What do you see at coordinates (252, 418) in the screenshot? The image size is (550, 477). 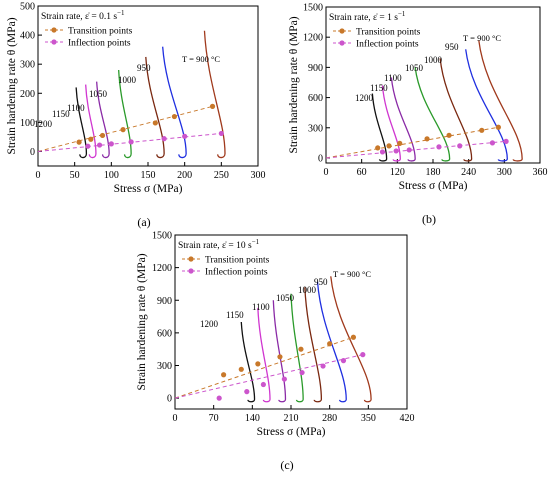 I see `x-tick-label: 140` at bounding box center [252, 418].